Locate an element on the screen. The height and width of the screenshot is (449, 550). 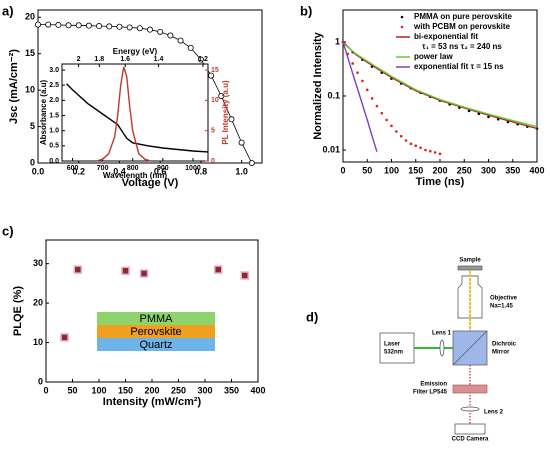
y-tick-label: 0.0 is located at coordinates (54, 161).